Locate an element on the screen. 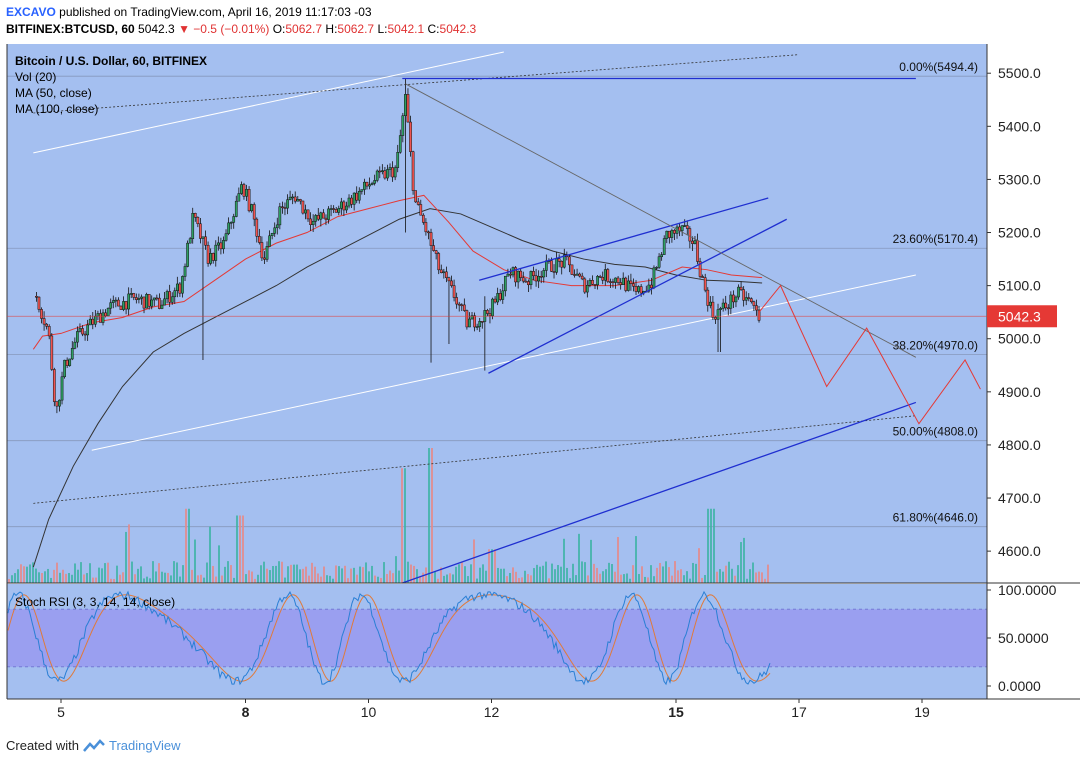 The width and height of the screenshot is (1082, 765). tradingview-brand: TradingView is located at coordinates (144, 745).